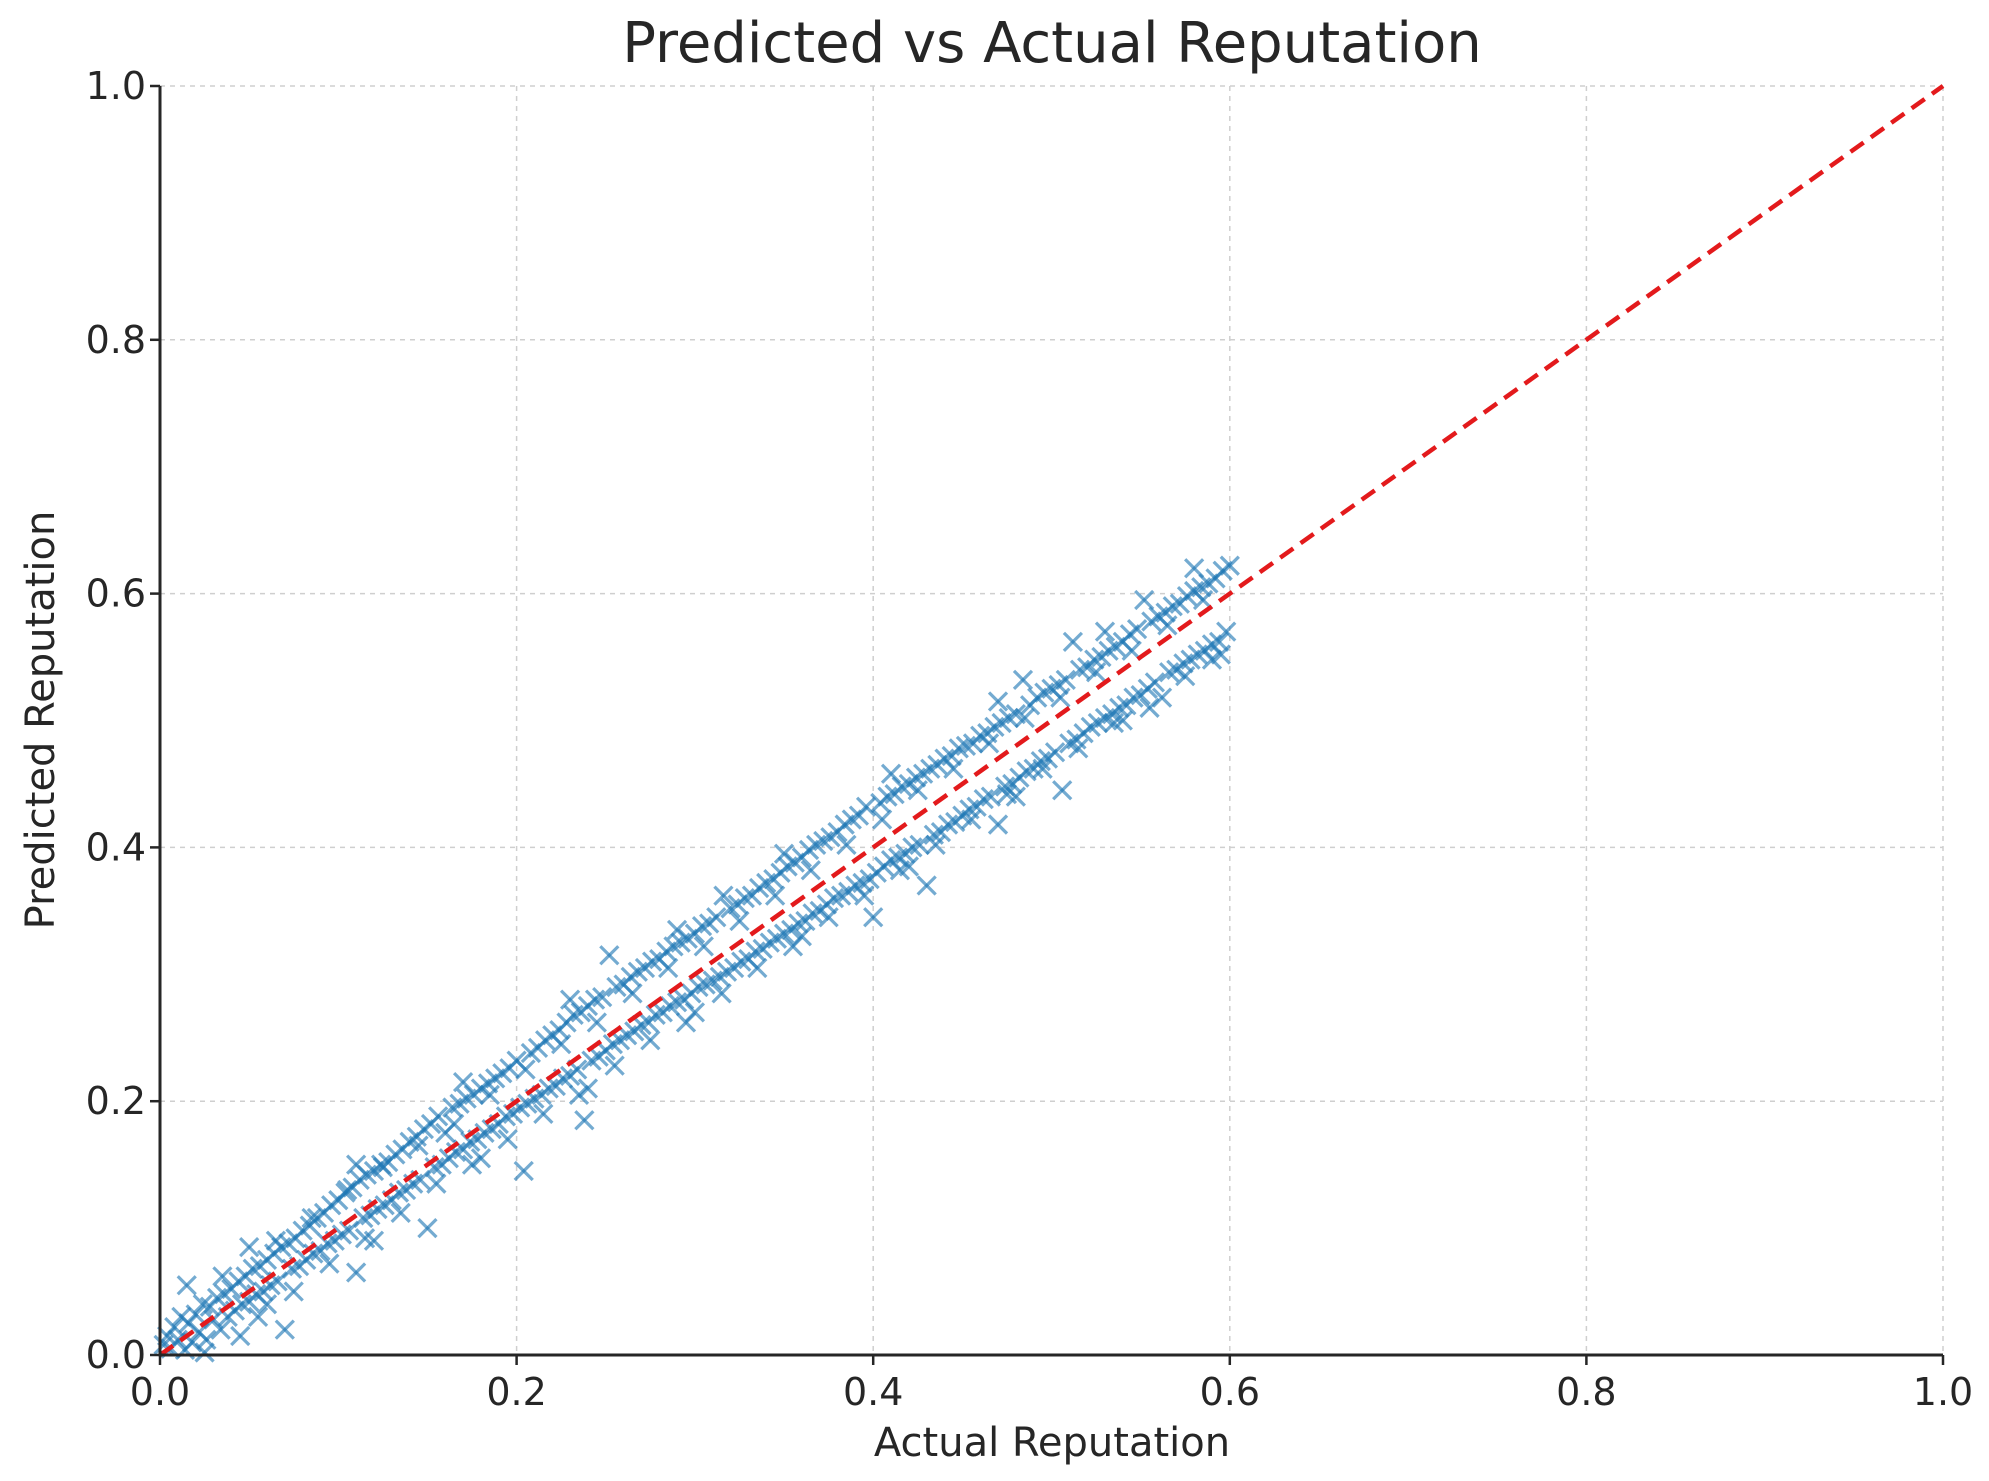 The image size is (1989, 1481). I want to click on x-tick-label: 1.0, so click(1943, 1392).